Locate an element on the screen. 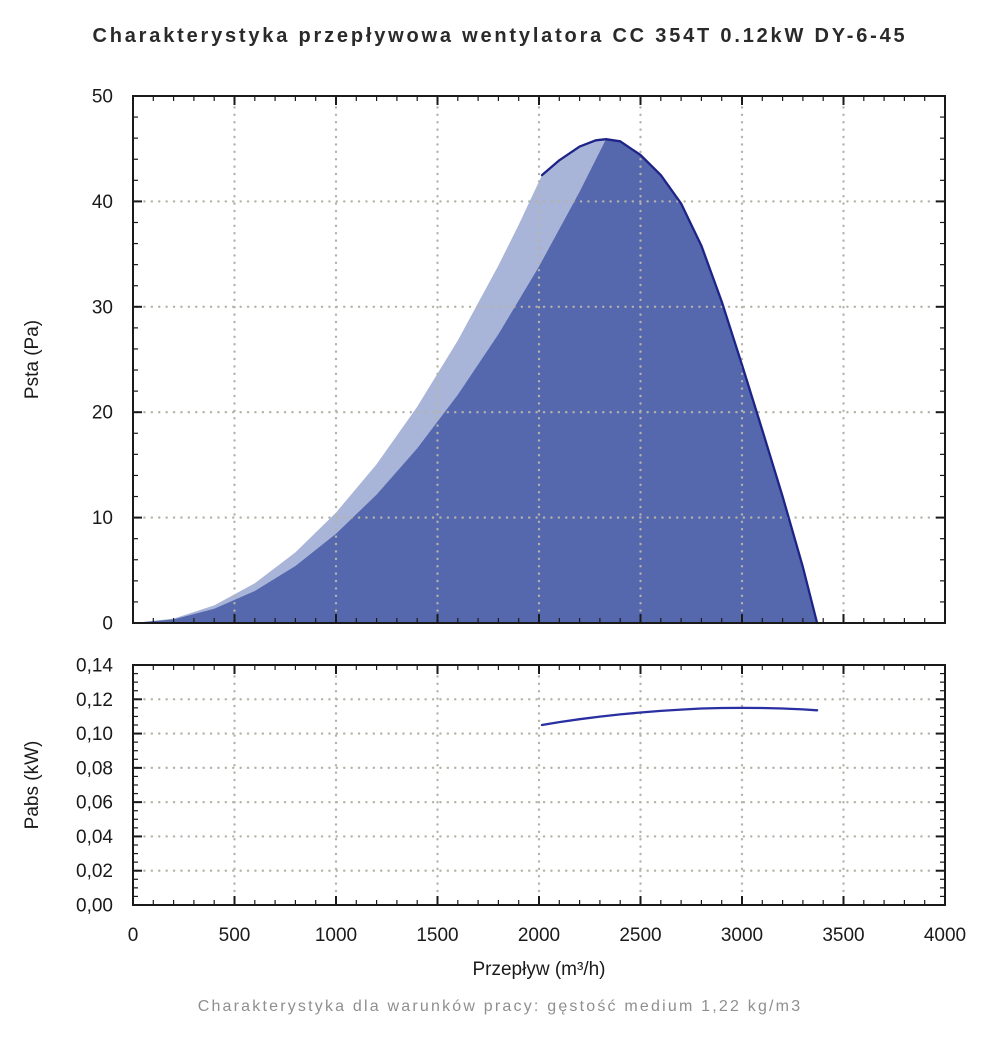 This screenshot has width=1000, height=1062. y-tick-label: 0,12 is located at coordinates (94, 700).